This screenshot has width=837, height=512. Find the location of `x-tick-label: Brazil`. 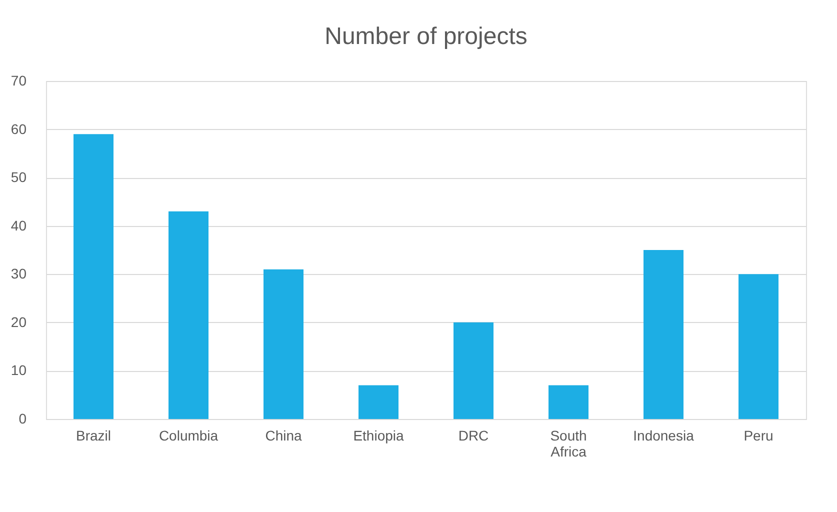

x-tick-label: Brazil is located at coordinates (94, 436).